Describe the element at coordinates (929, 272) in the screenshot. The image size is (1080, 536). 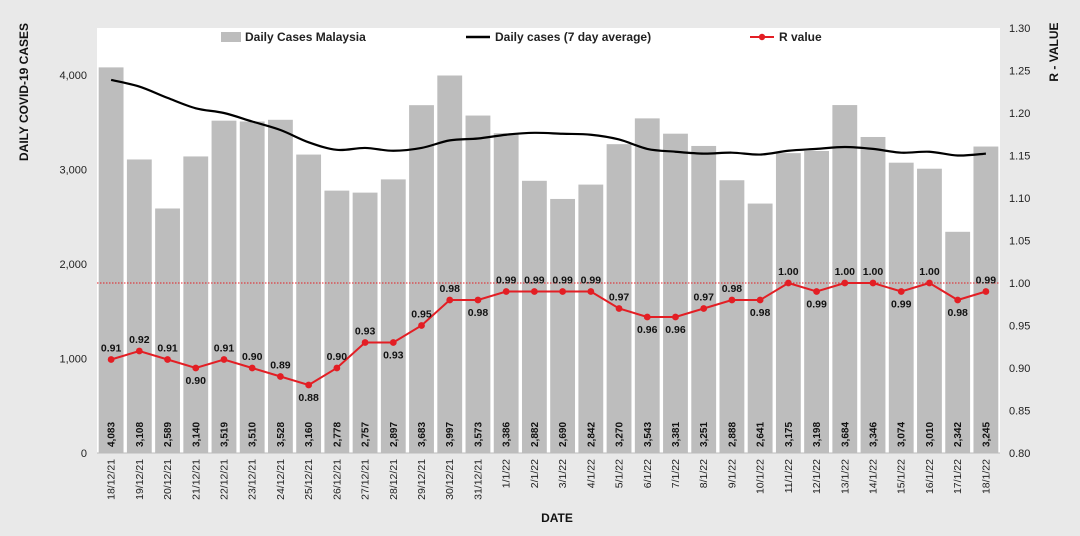
I see `r-value-label: 1.00` at that location.